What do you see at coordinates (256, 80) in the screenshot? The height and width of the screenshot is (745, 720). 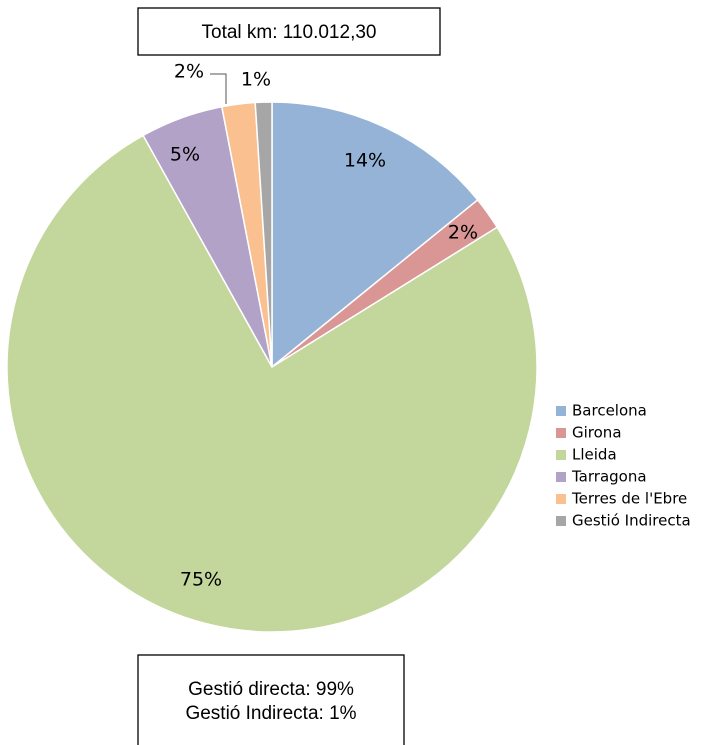 I see `data-label: 1%` at bounding box center [256, 80].